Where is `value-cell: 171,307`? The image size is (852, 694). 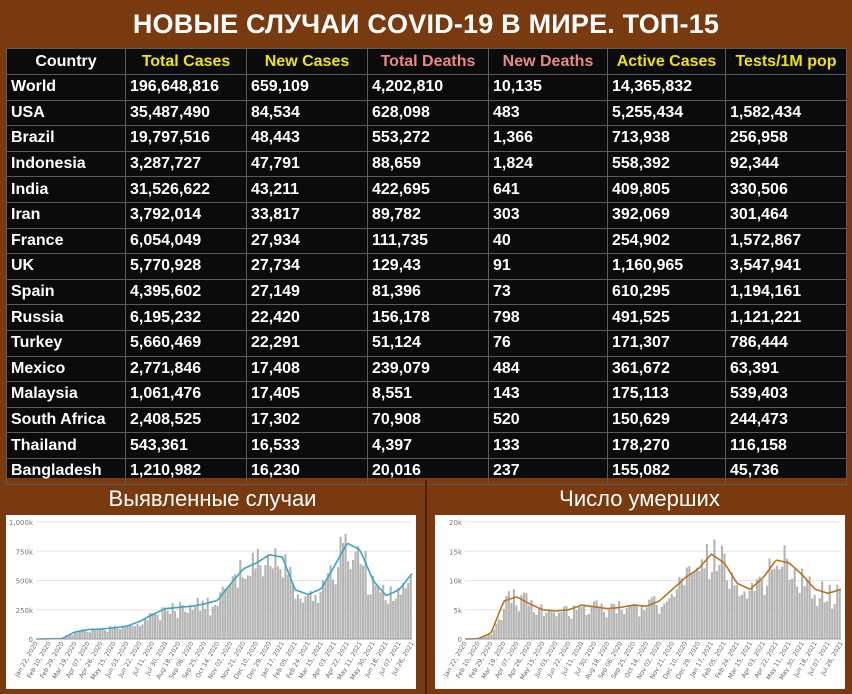
value-cell: 171,307 is located at coordinates (666, 343).